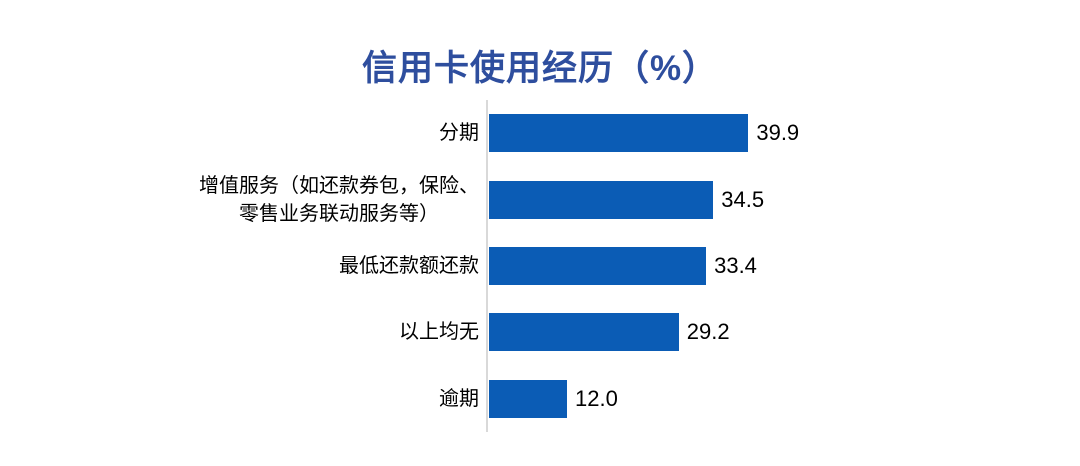 This screenshot has width=1080, height=466. What do you see at coordinates (708, 332) in the screenshot?
I see `value-label: 29.2` at bounding box center [708, 332].